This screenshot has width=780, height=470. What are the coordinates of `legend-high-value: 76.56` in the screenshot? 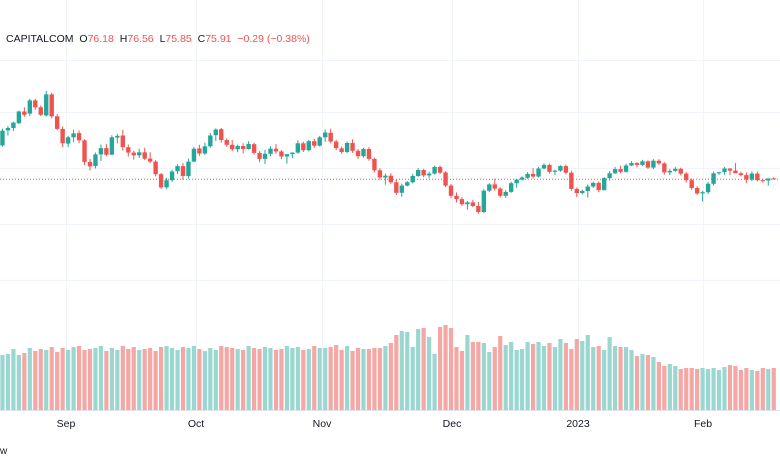 It's located at (140, 39).